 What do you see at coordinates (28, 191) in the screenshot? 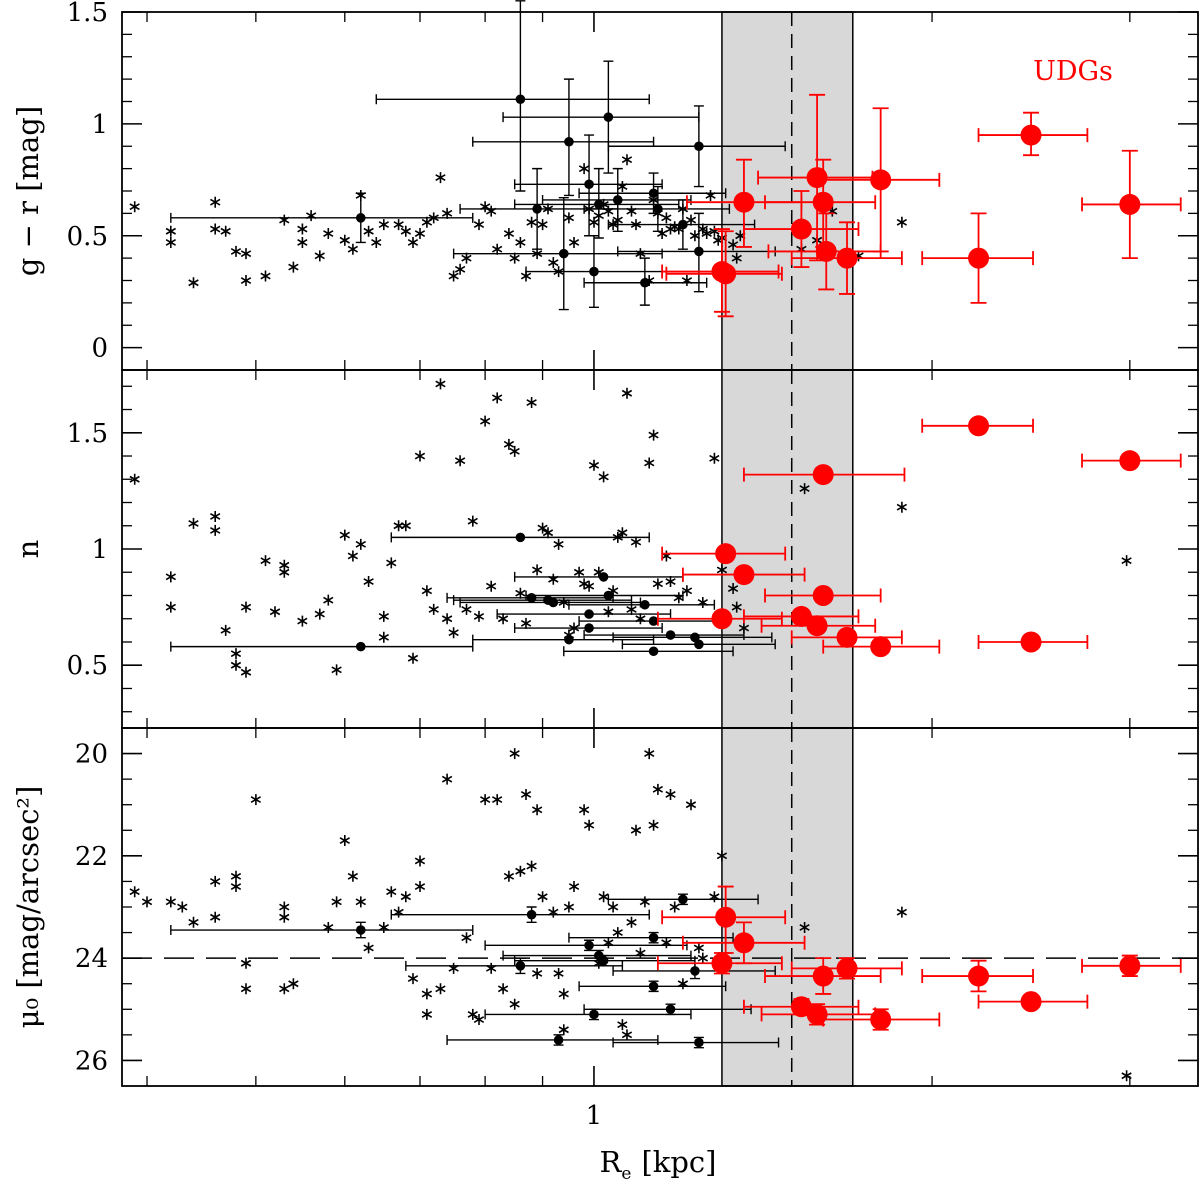
I see `y-axis-label-color: g − r [mag]` at bounding box center [28, 191].